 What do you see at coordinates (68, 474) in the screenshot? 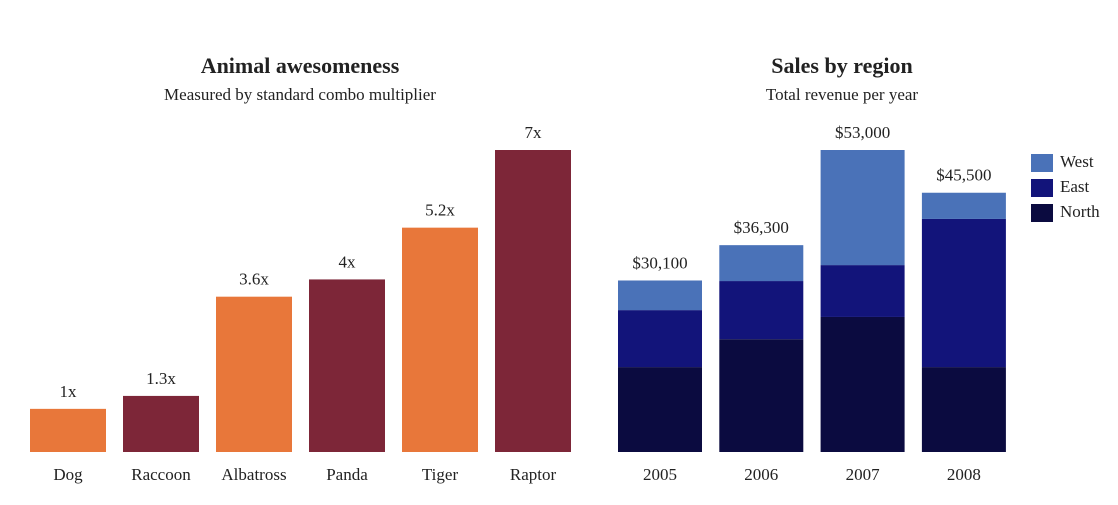
I see `x-tick-label: Dog` at bounding box center [68, 474].